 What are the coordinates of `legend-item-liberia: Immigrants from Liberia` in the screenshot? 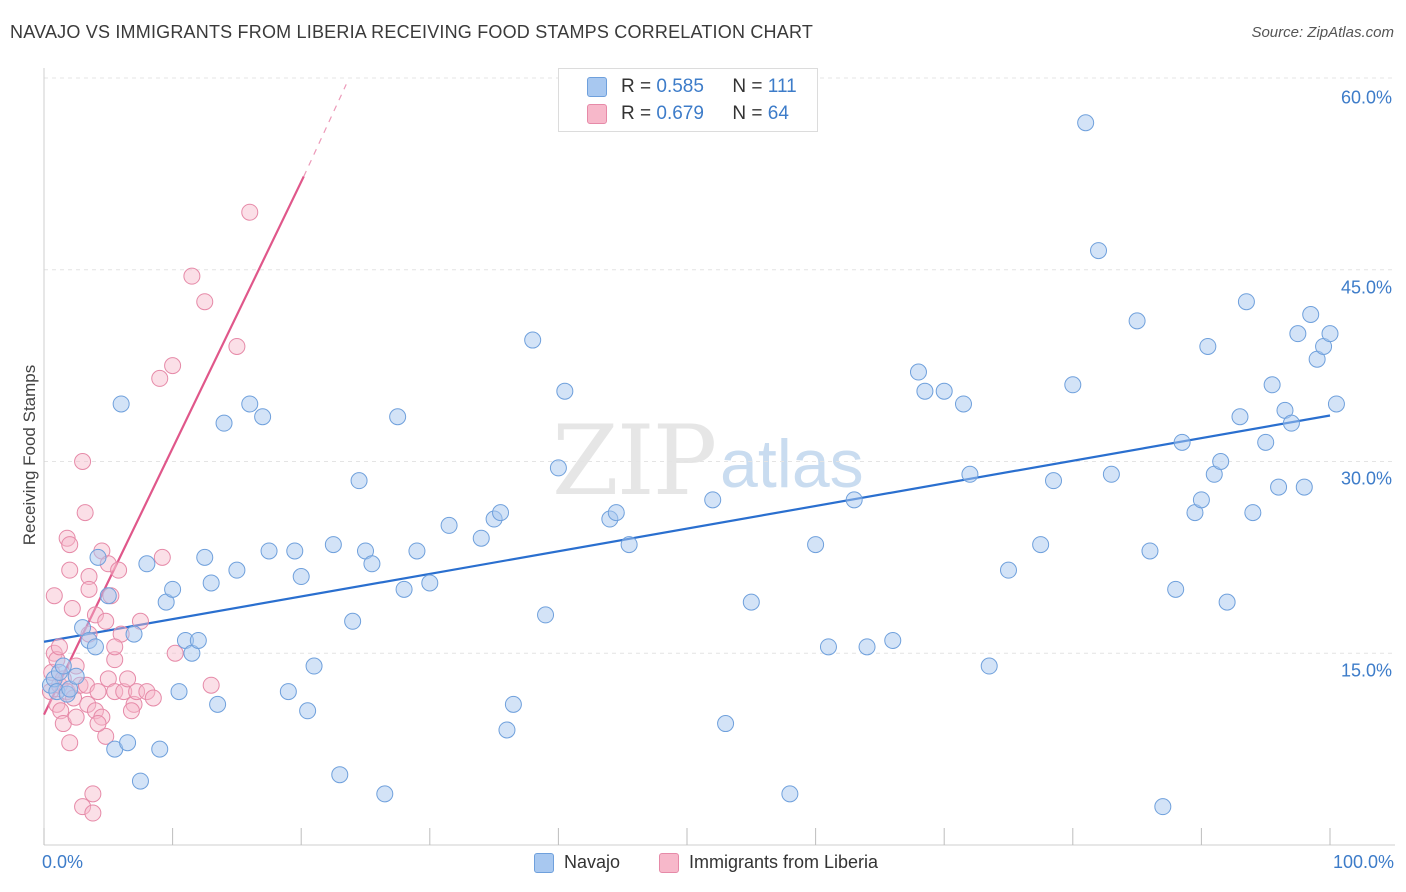 It's located at (768, 862).